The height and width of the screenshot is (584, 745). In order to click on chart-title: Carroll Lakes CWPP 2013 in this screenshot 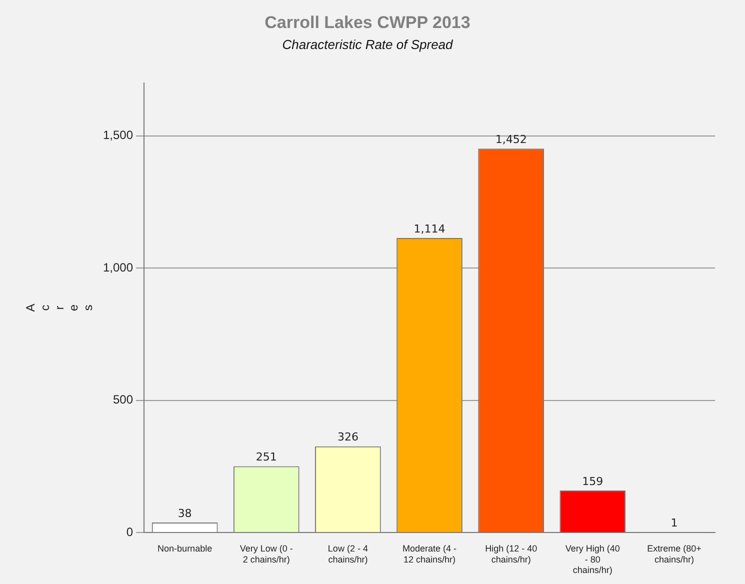, I will do `click(367, 22)`.